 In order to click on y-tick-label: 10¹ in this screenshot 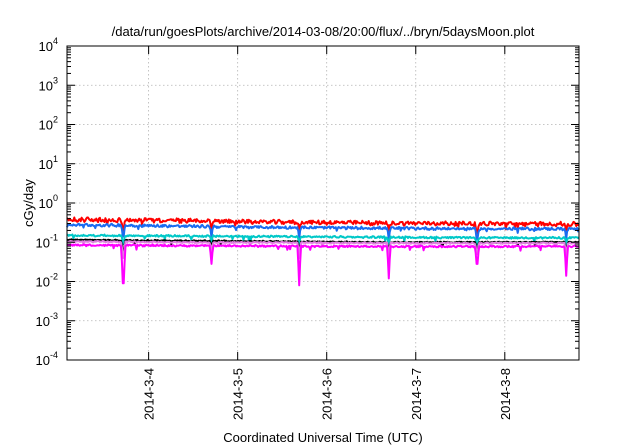, I will do `click(48, 163)`.